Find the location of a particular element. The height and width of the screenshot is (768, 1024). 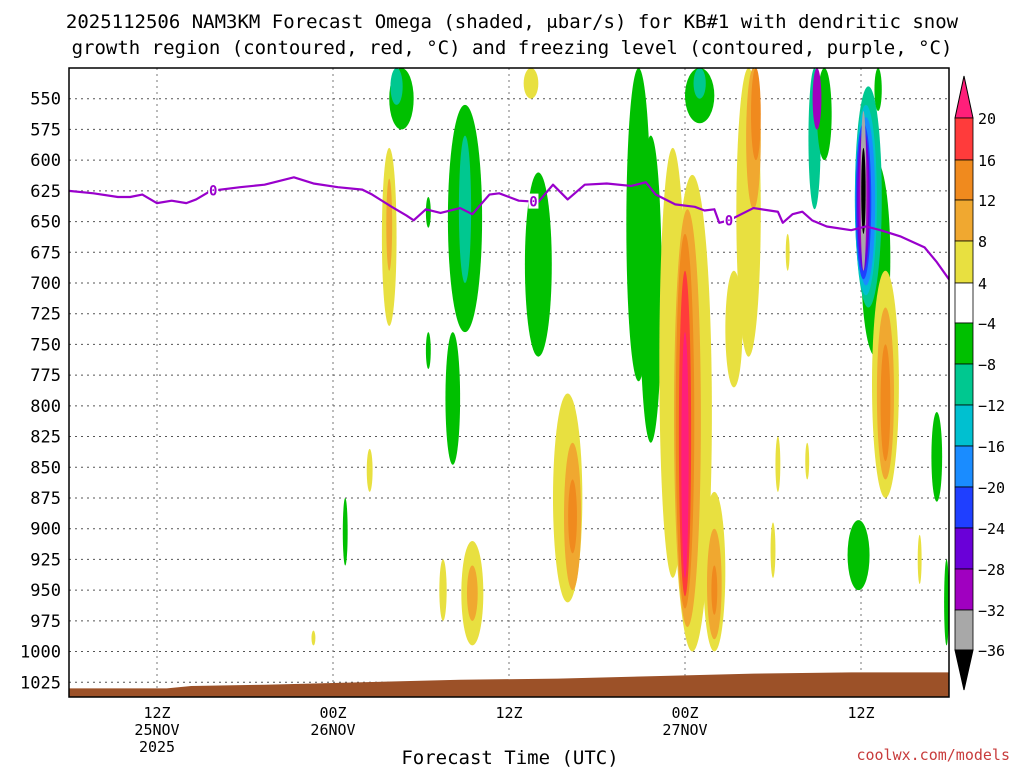

x-axis-label: Forecast Time (UTC) is located at coordinates (509, 757).